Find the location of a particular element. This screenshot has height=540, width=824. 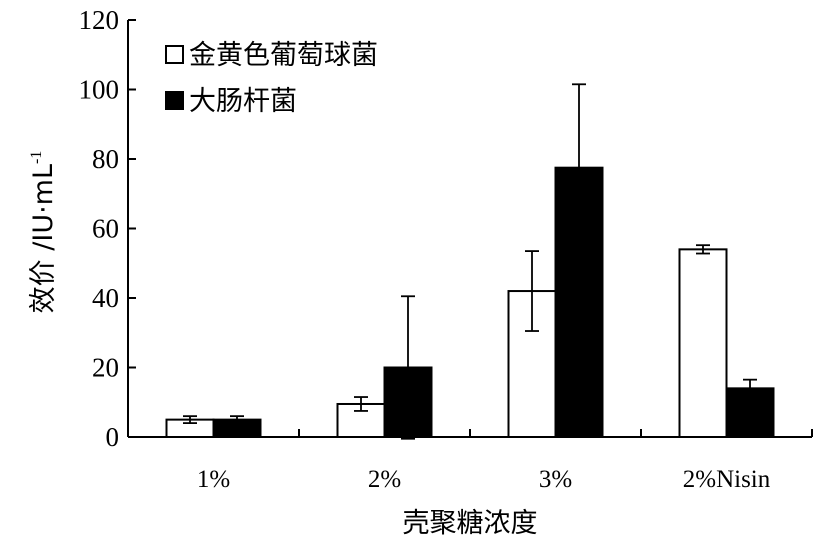

y-axis-label-superscript: -1 is located at coordinates (36, 157).